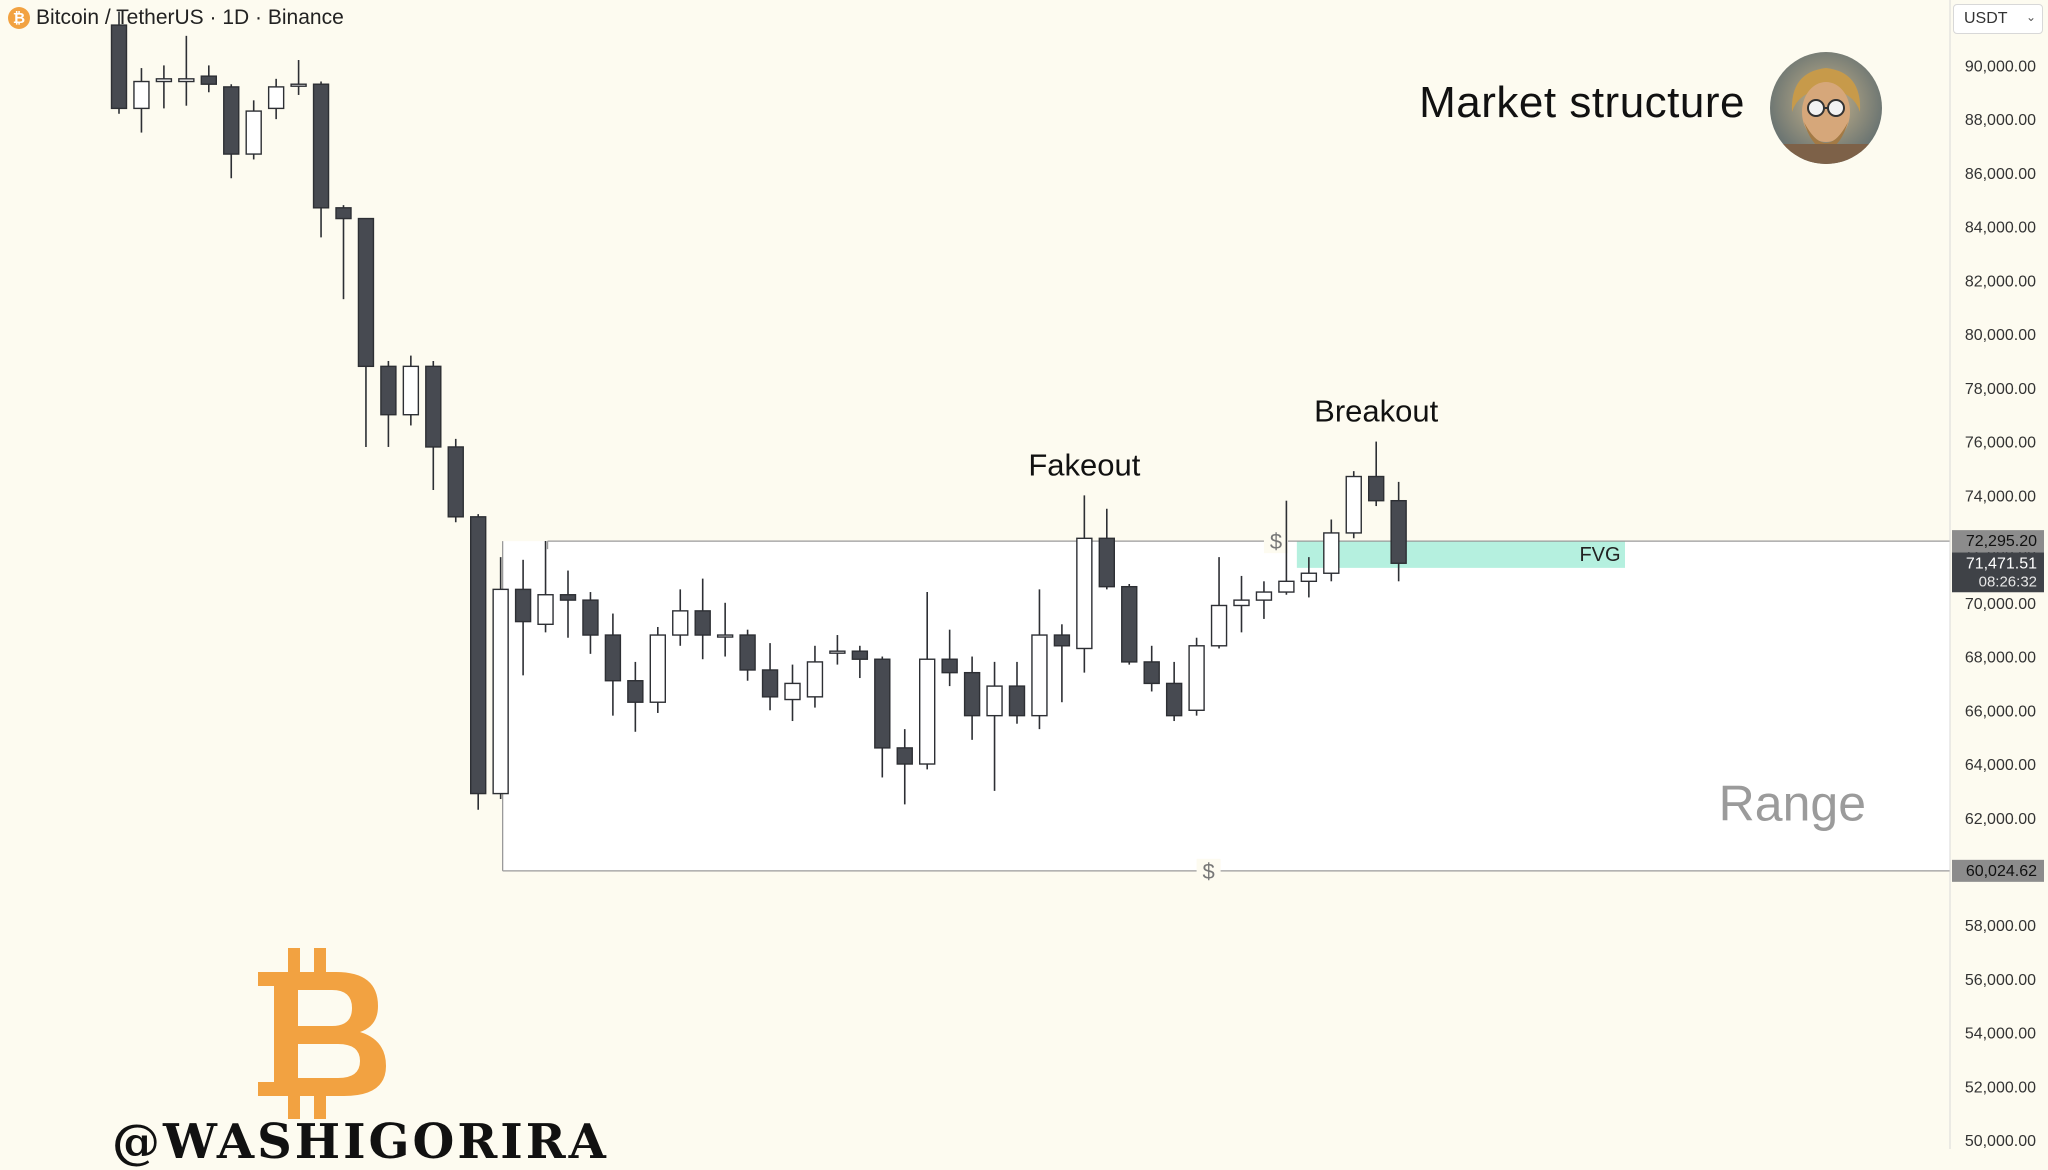 The height and width of the screenshot is (1170, 2048). I want to click on symbol-header: ₿ Bitcoin / TetherUS · 1D · Binance, so click(176, 18).